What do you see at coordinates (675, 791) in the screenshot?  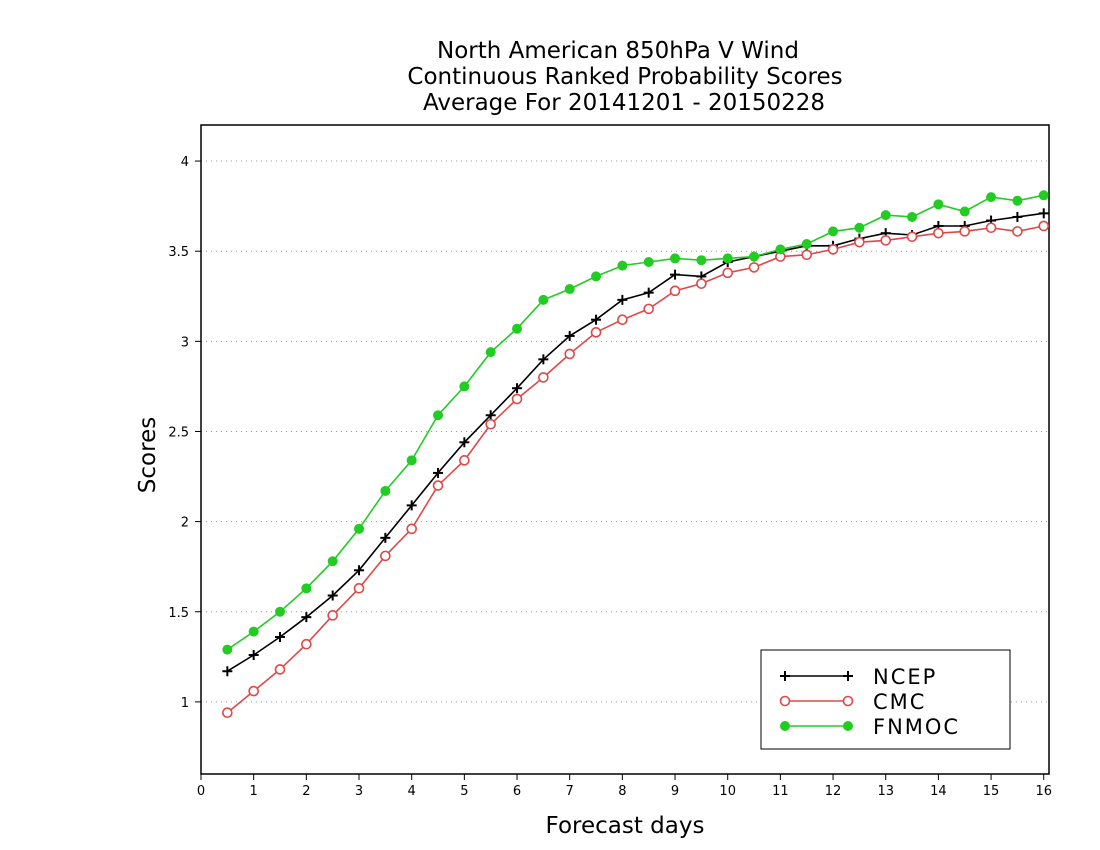 I see `x-tick-label: 9` at bounding box center [675, 791].